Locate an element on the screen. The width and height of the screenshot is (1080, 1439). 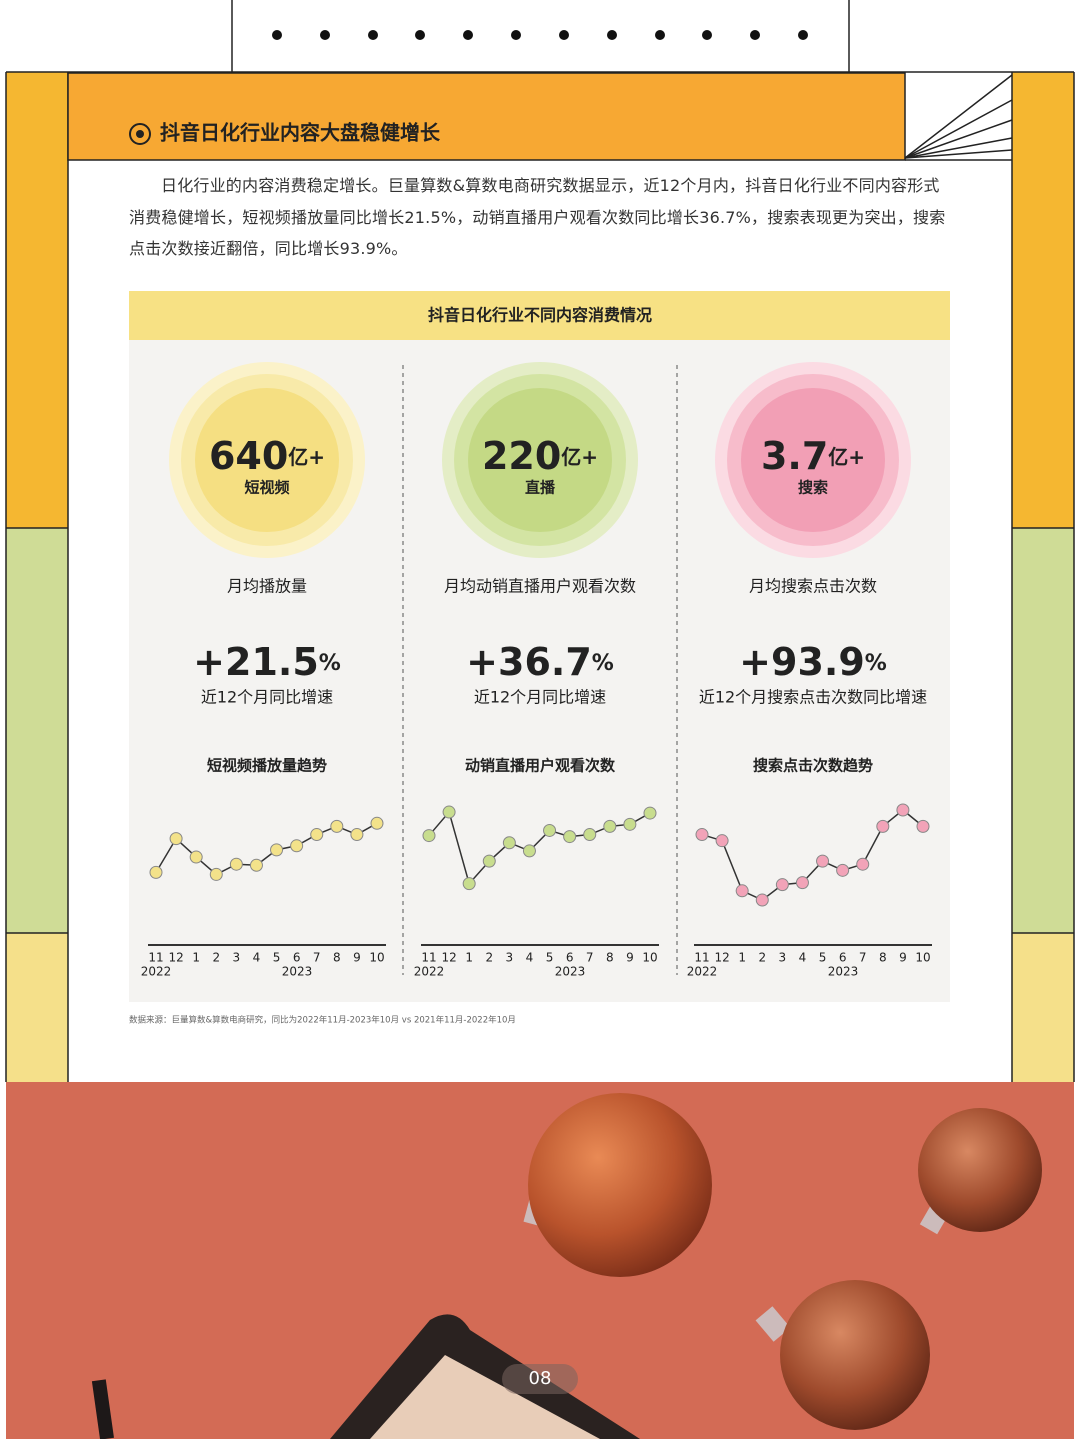
growth-number: +21.5 is located at coordinates (256, 662).